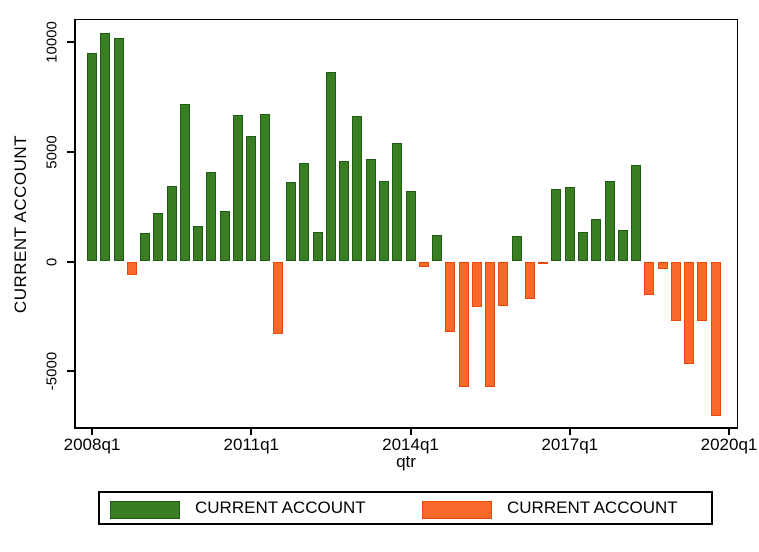  I want to click on bar-2019q2, so click(689, 312).